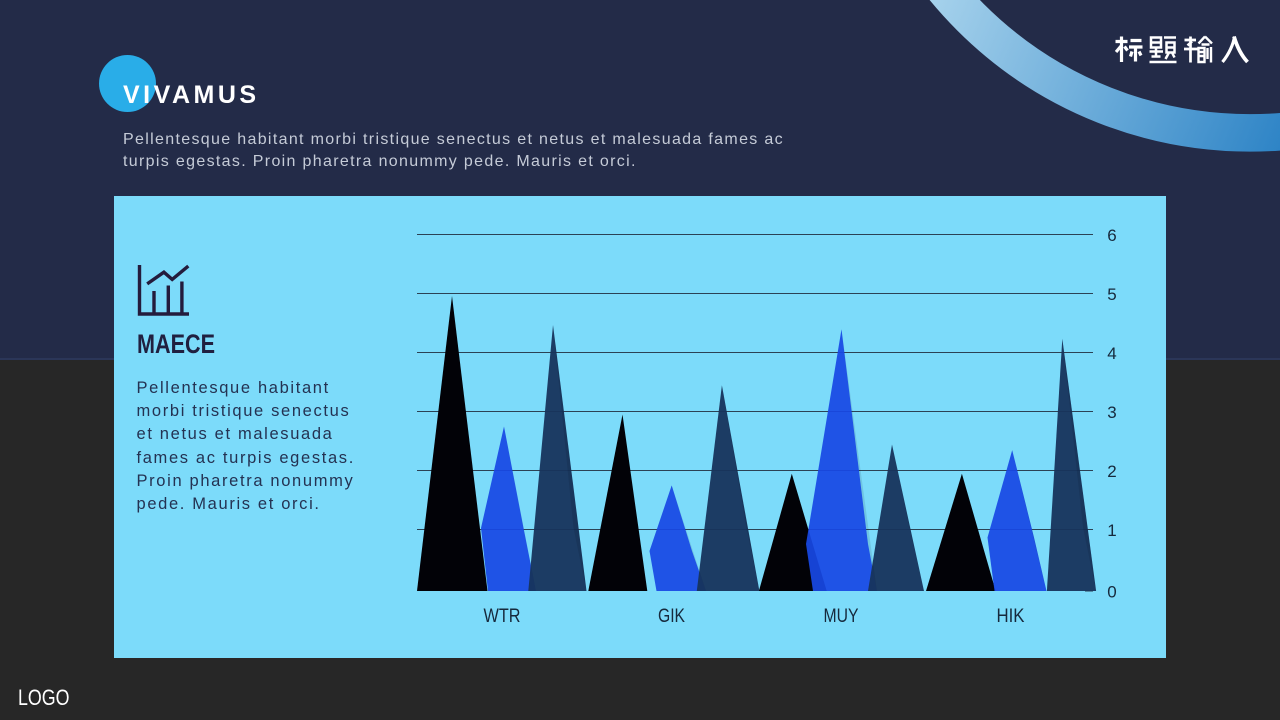  I want to click on svg-text: 2, so click(1111, 471).